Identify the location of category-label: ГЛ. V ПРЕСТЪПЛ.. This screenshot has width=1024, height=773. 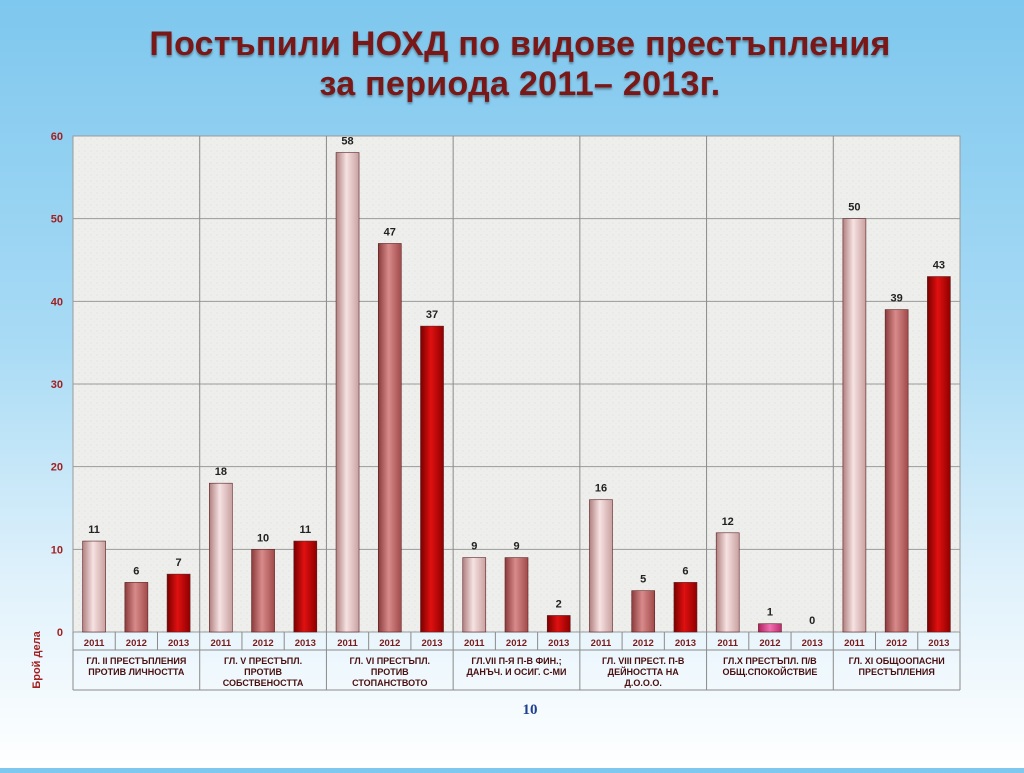
(263, 661).